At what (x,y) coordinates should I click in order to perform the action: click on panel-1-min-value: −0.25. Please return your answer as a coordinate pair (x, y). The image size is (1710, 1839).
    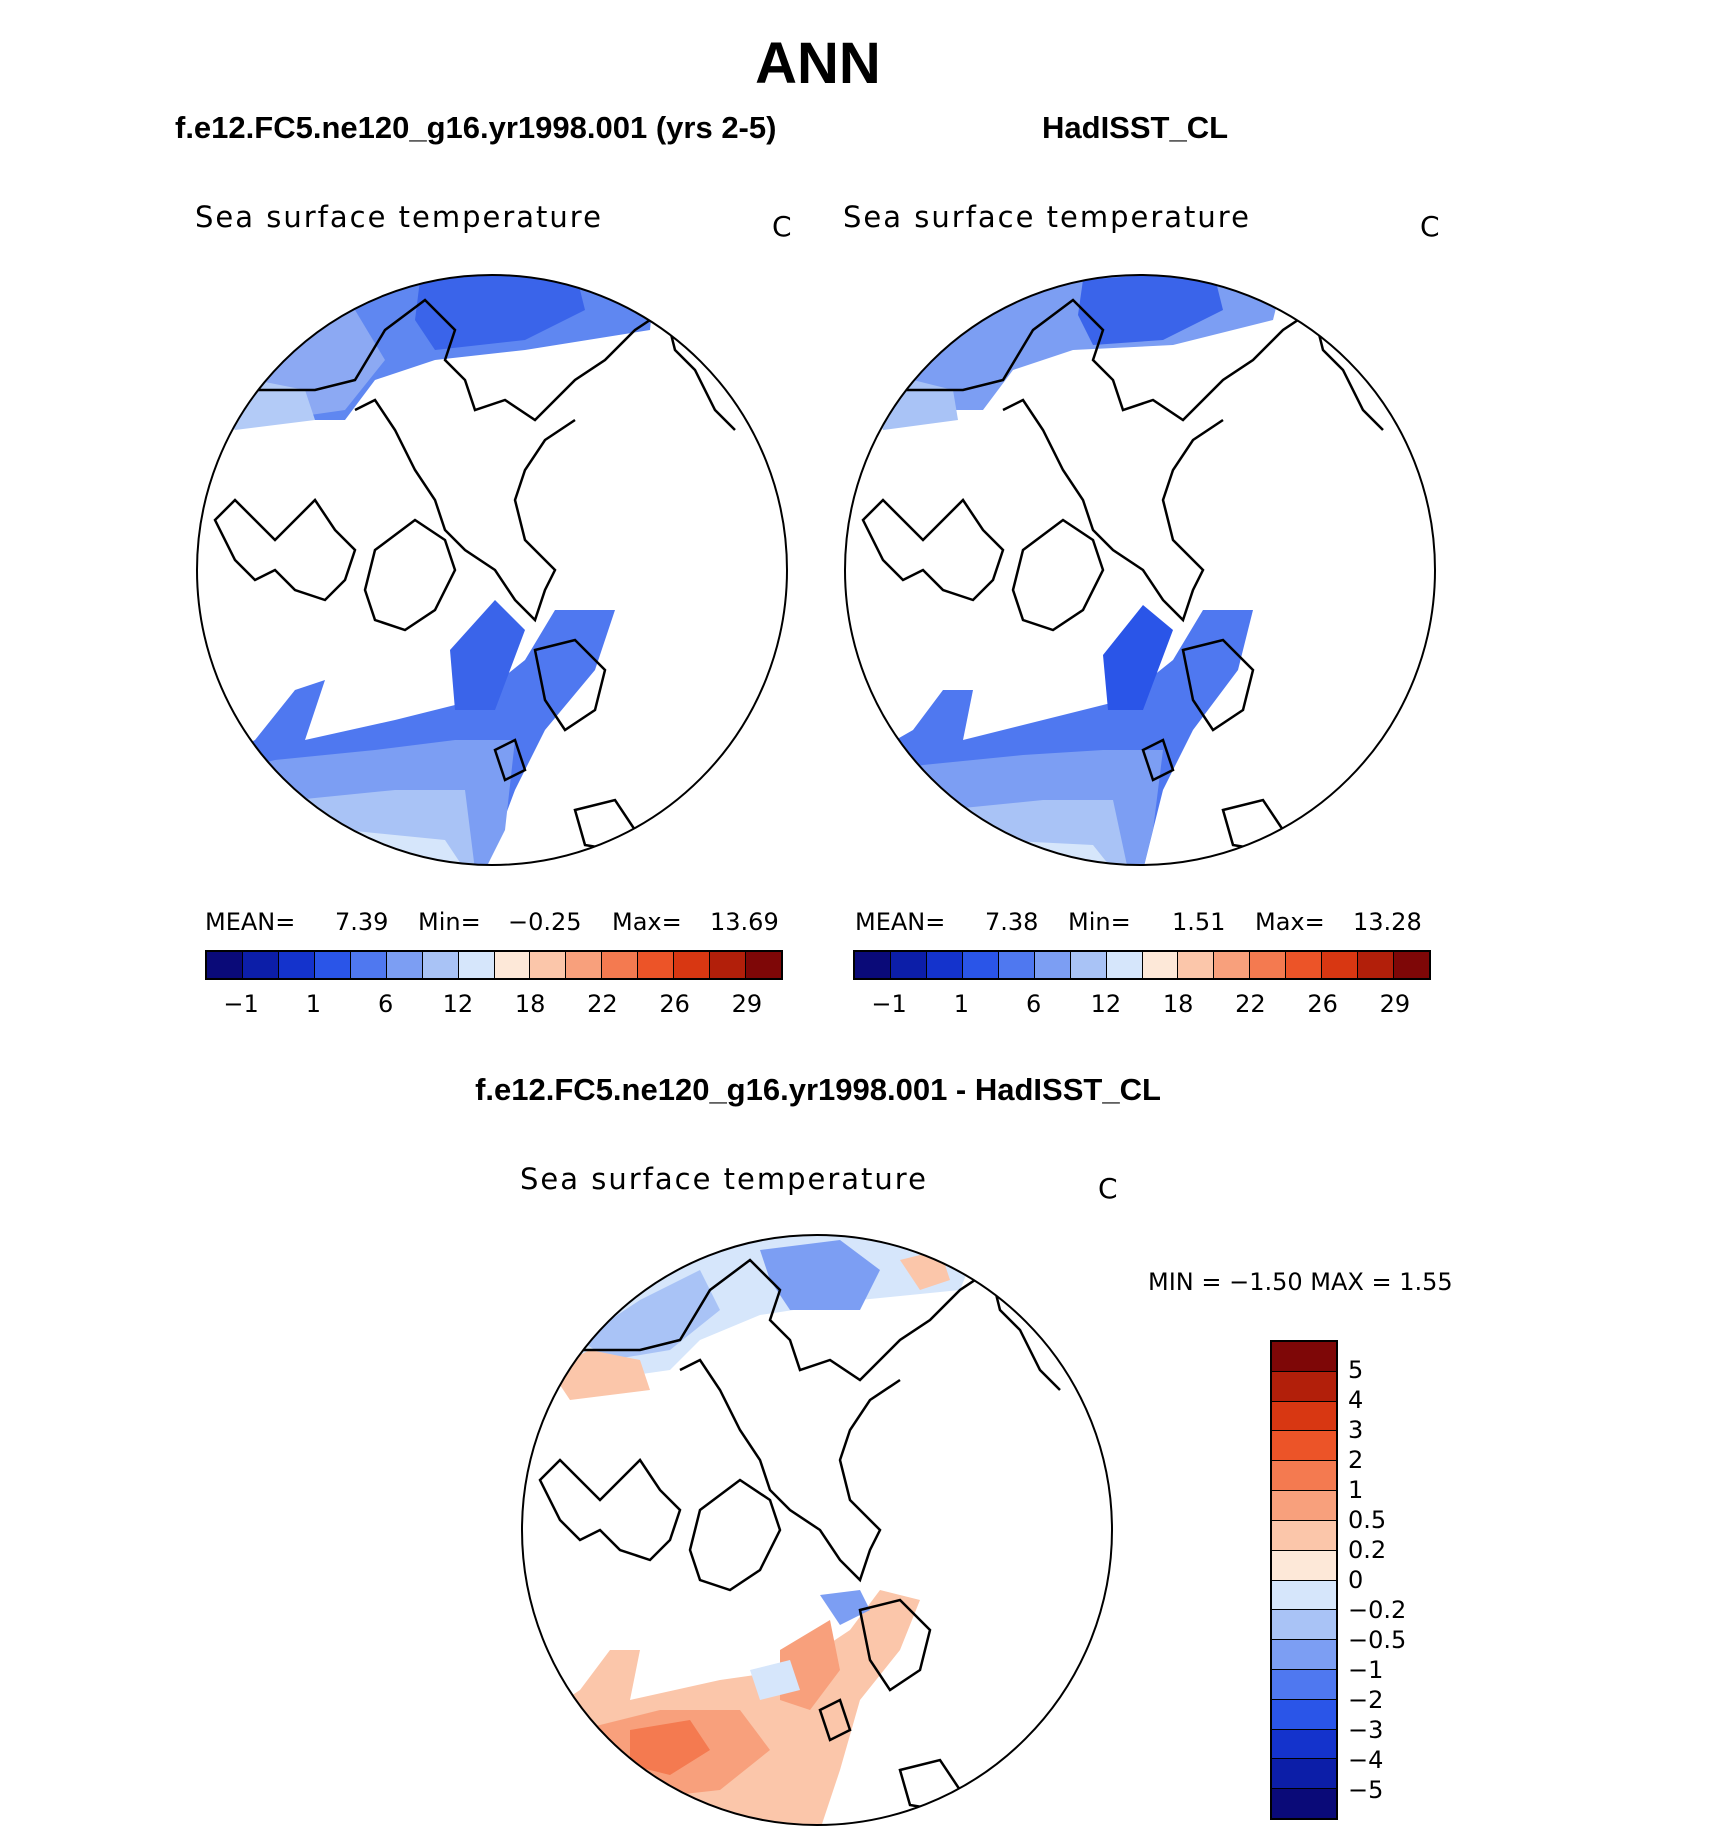
    Looking at the image, I should click on (545, 922).